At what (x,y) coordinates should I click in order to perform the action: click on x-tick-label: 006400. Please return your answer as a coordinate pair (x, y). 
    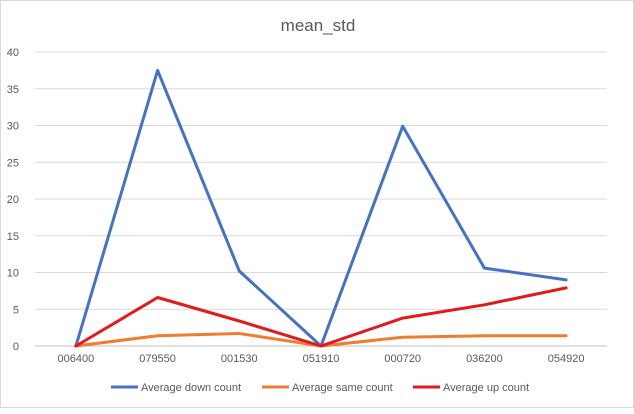
    Looking at the image, I should click on (75, 359).